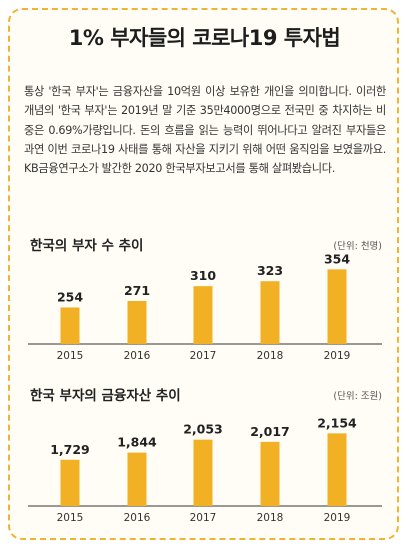 Image resolution: width=409 pixels, height=550 pixels. What do you see at coordinates (70, 296) in the screenshot?
I see `data-label-2015: 254` at bounding box center [70, 296].